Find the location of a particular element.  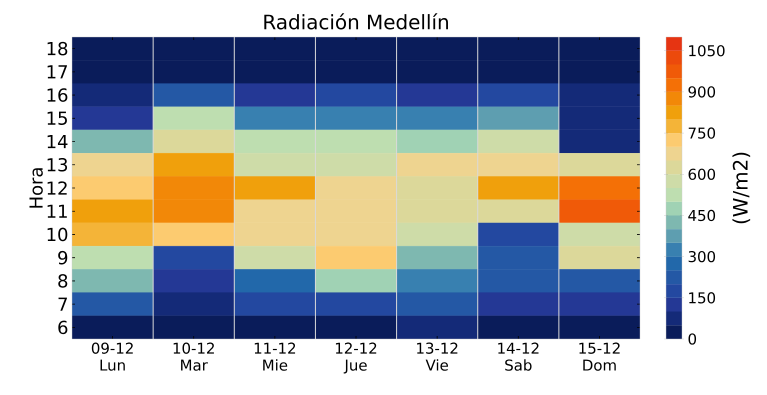

x-tick-label: 12-12 Jue is located at coordinates (356, 358).